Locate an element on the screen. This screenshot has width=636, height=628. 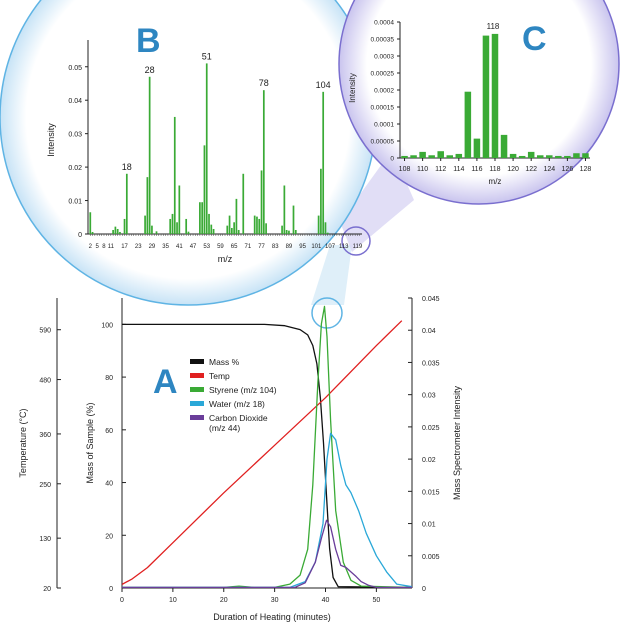
legend-label: Styrene (m/z 104) is located at coordinates (243, 390).